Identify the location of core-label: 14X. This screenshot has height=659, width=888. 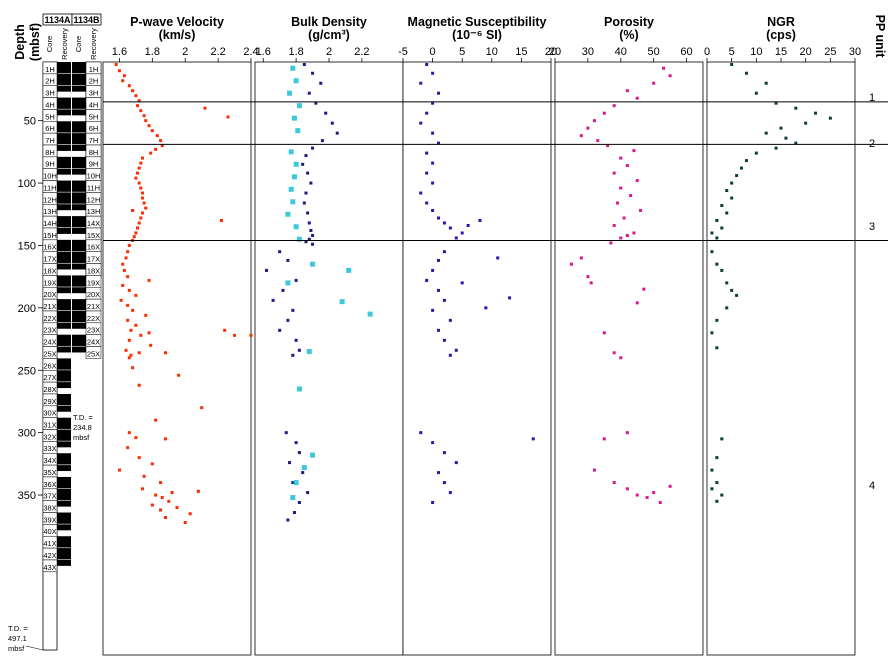
(93, 223).